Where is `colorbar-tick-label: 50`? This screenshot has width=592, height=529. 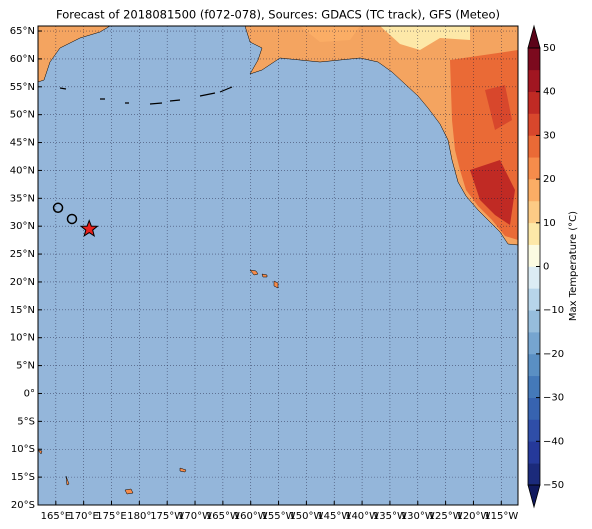 colorbar-tick-label: 50 is located at coordinates (549, 48).